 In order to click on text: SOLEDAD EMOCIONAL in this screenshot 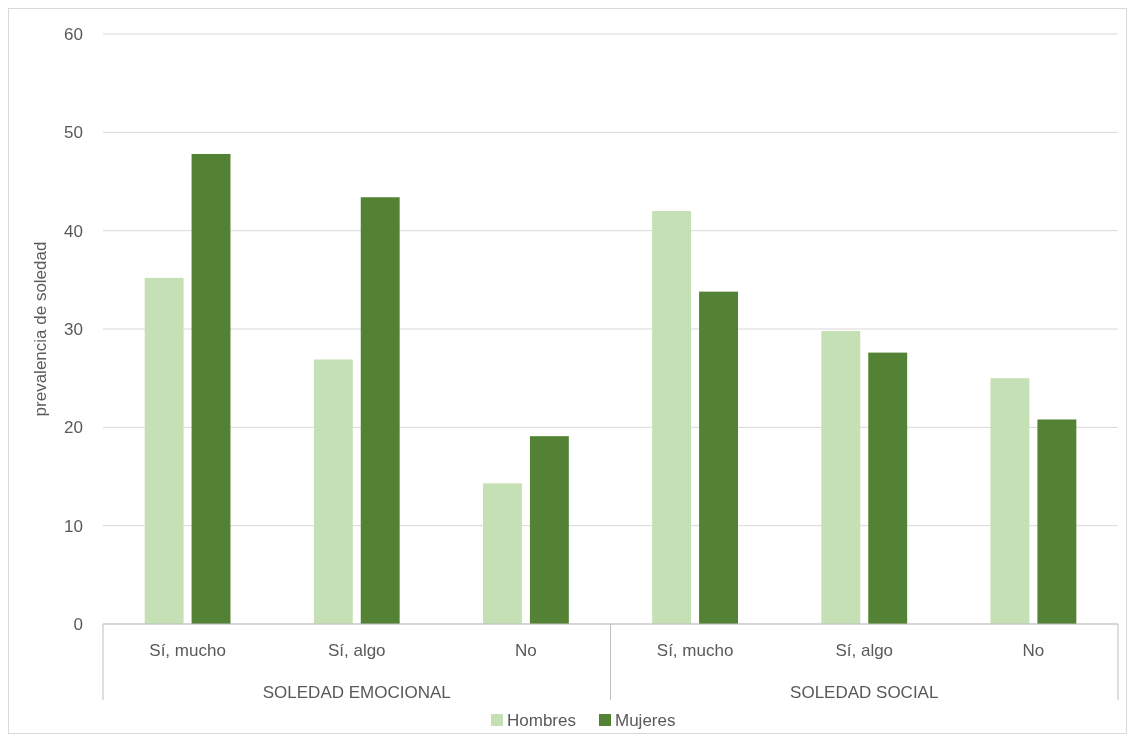, I will do `click(356, 692)`.